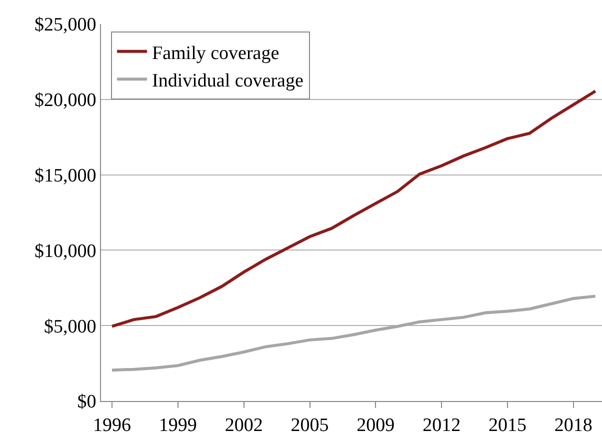 The width and height of the screenshot is (602, 437). Describe the element at coordinates (216, 53) in the screenshot. I see `legend-label: Family coverage` at that location.